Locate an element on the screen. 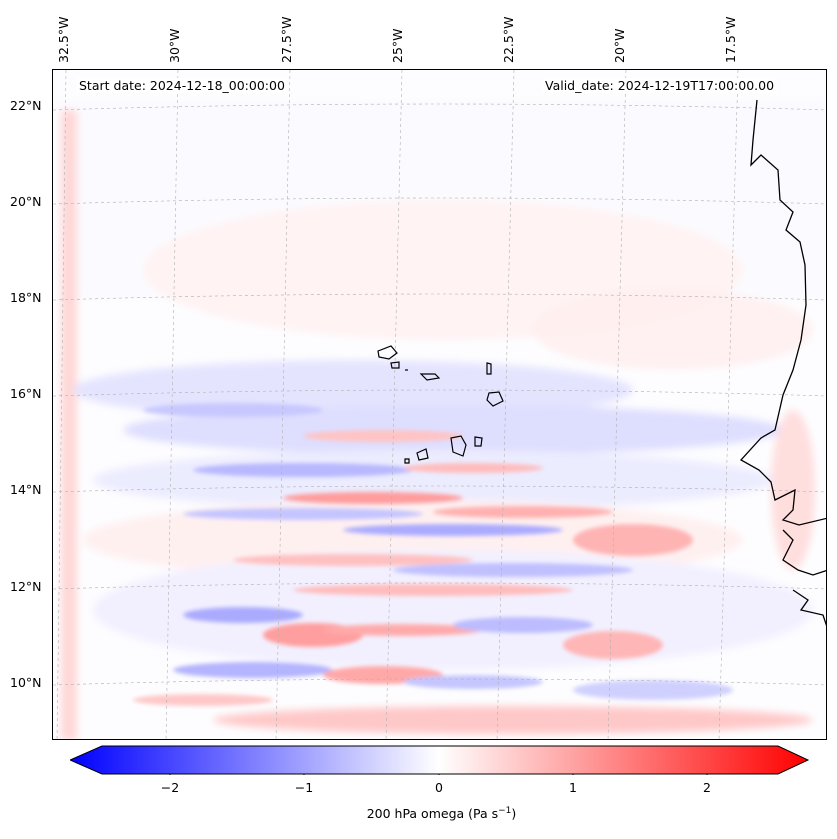  coastlines is located at coordinates (782, 363).